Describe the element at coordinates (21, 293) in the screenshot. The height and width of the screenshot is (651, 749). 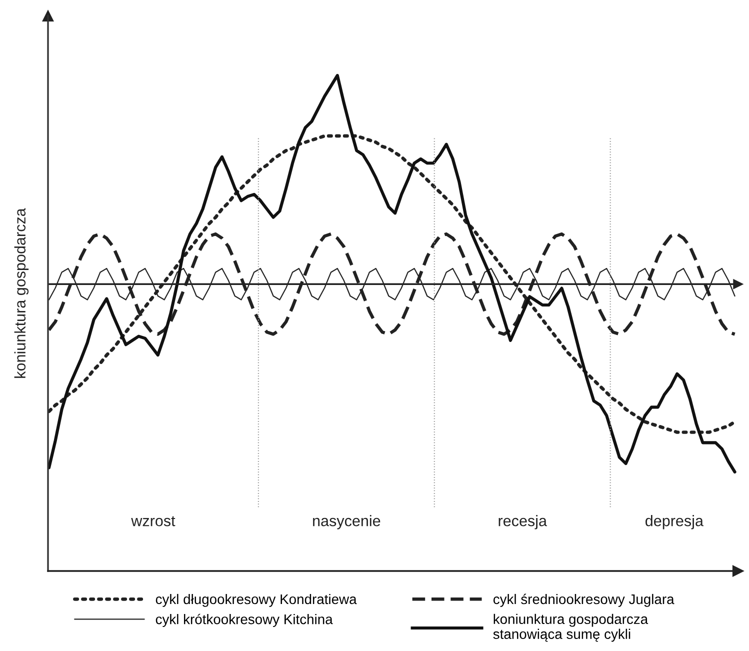
I see `y-axis-title: koniunktura gospodarcza` at that location.